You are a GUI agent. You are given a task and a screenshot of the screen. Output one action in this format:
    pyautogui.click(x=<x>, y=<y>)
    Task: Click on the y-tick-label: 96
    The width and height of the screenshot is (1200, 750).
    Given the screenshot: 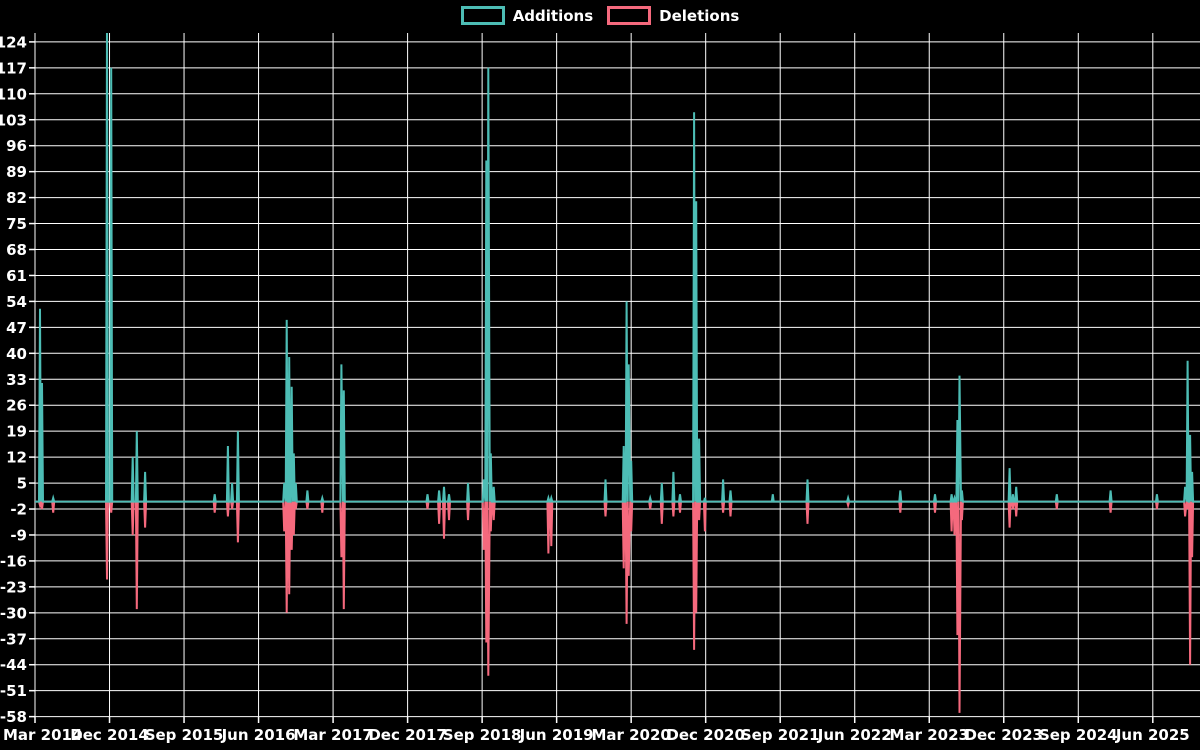 What is the action you would take?
    pyautogui.click(x=16, y=146)
    